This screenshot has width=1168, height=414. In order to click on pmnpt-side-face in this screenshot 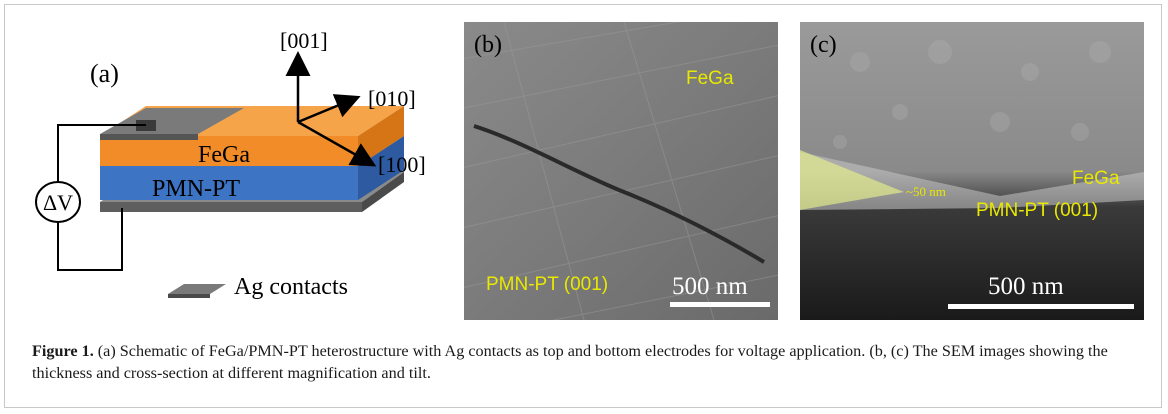, I will do `click(381, 168)`.